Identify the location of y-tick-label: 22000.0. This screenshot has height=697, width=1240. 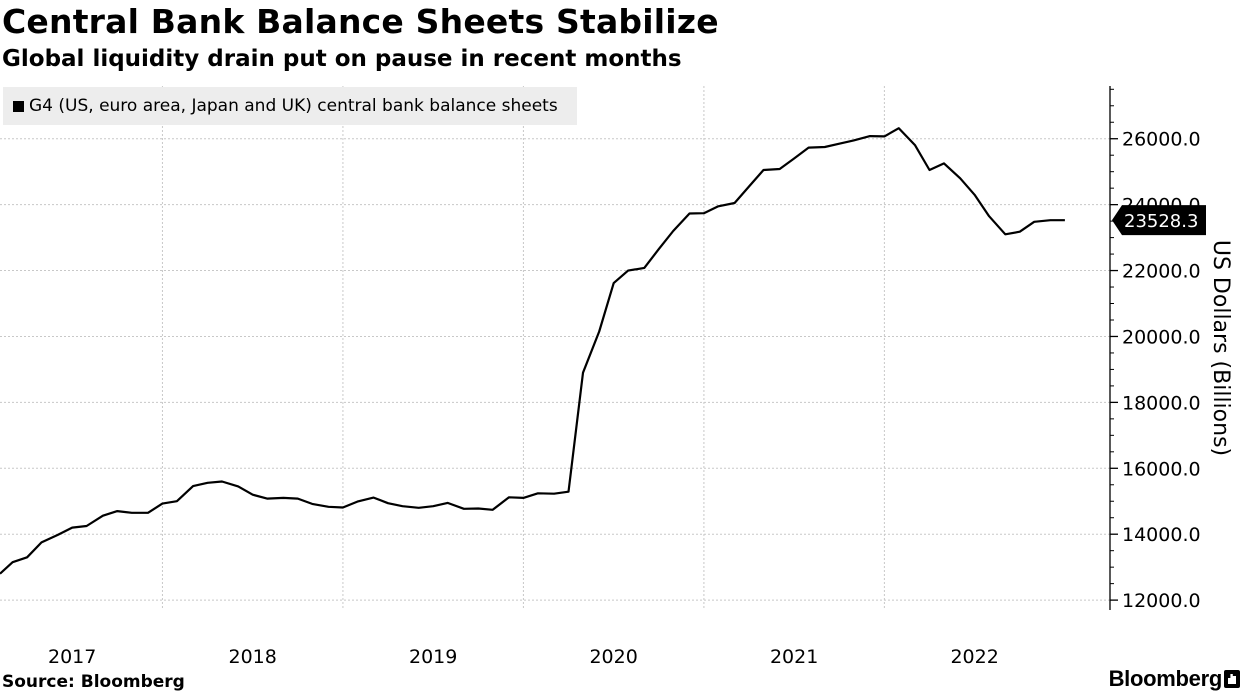
(1161, 272).